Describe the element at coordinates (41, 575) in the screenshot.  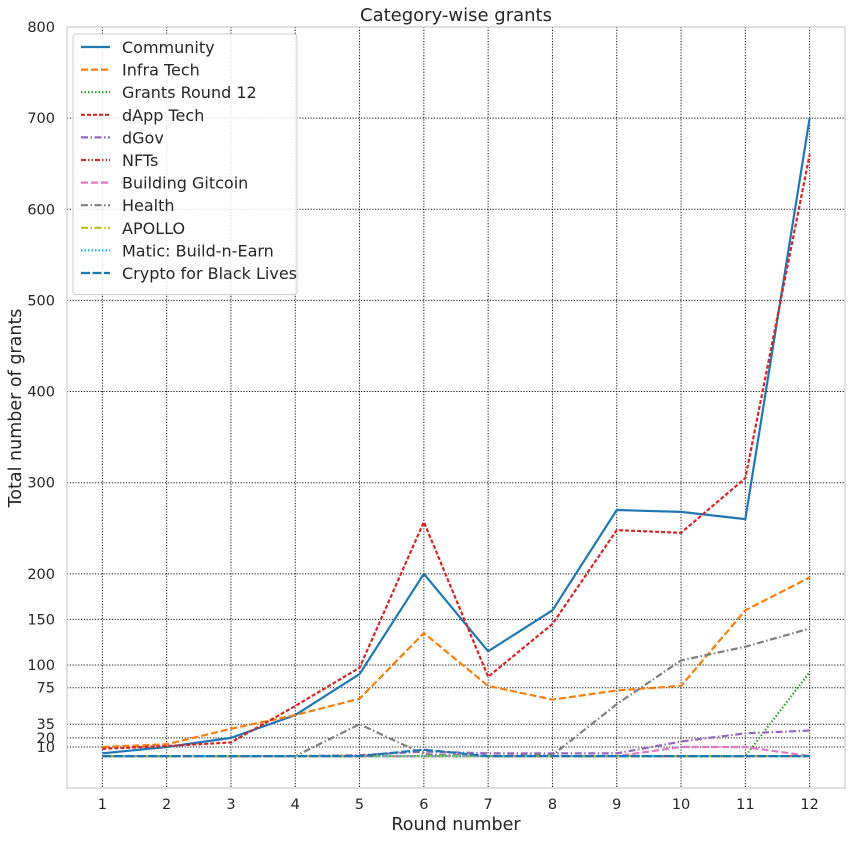
I see `y-tick-label: 200` at that location.